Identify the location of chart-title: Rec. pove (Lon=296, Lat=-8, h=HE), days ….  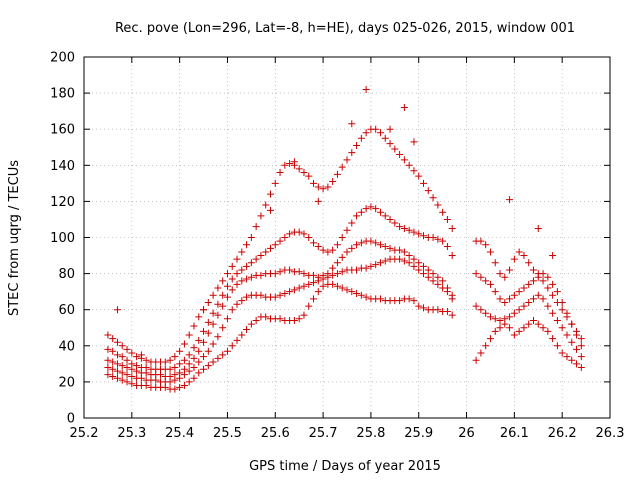
(345, 28).